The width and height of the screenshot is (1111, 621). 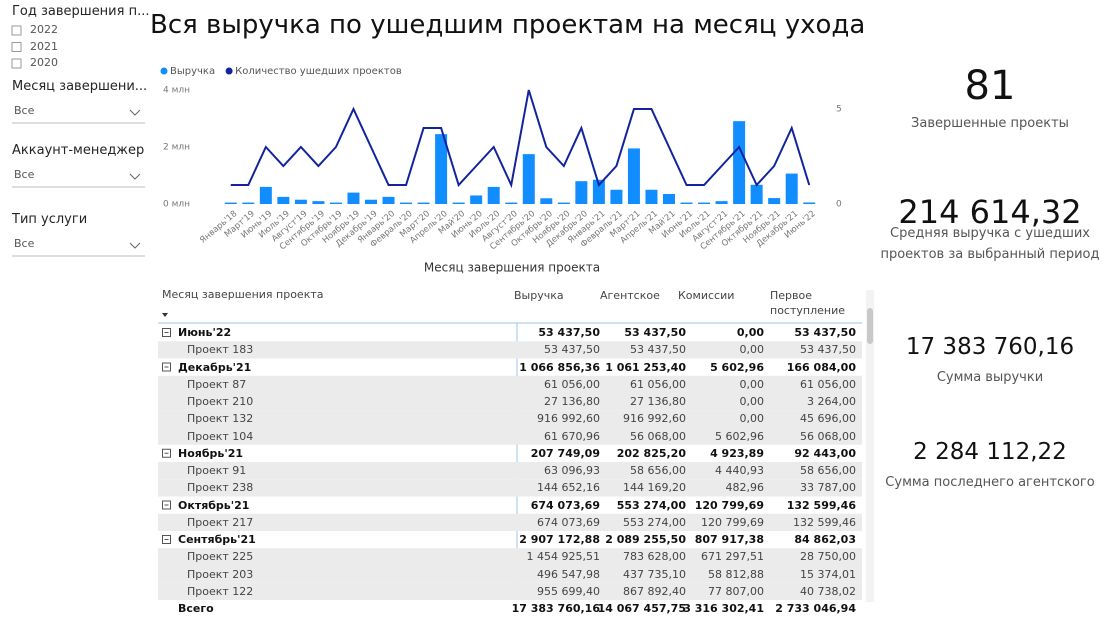 What do you see at coordinates (165, 315) in the screenshot?
I see `sort-arrow` at bounding box center [165, 315].